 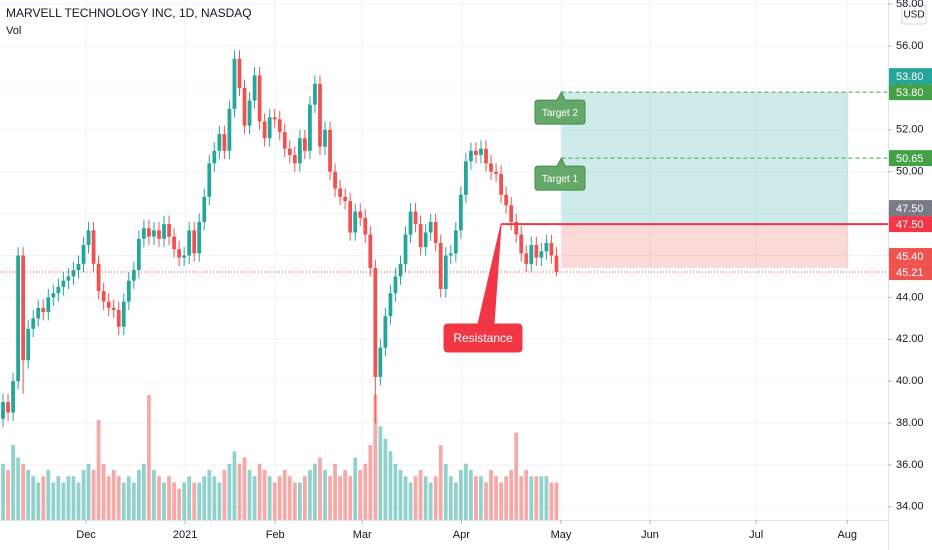 I want to click on loss-zone, so click(x=705, y=246).